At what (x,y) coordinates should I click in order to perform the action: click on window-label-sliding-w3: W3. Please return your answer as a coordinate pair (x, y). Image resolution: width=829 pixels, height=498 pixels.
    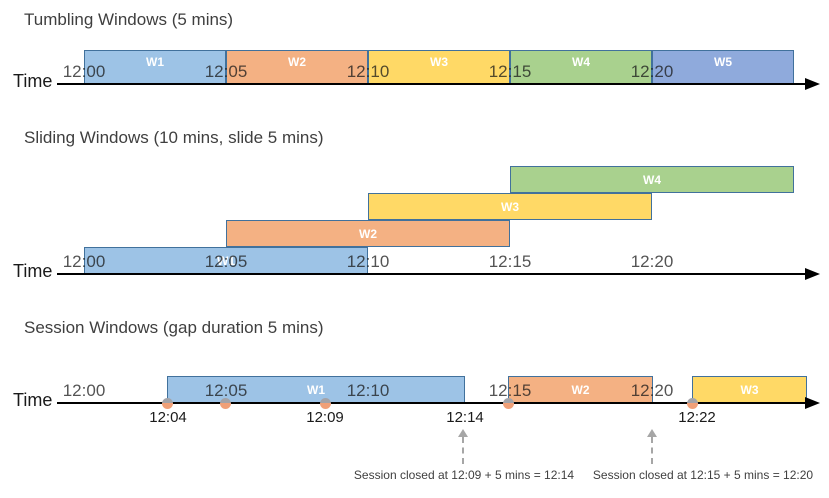
    Looking at the image, I should click on (510, 206).